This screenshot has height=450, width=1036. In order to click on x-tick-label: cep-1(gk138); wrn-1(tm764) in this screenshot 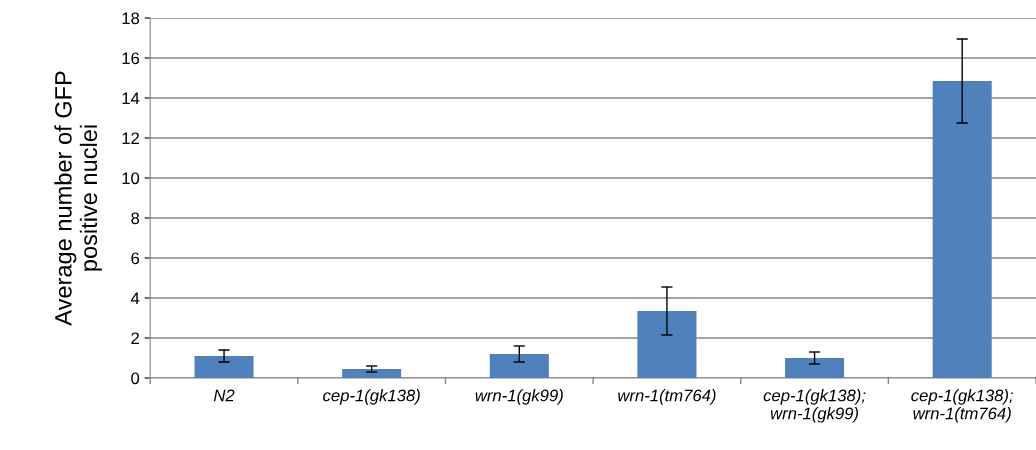, I will do `click(962, 406)`.